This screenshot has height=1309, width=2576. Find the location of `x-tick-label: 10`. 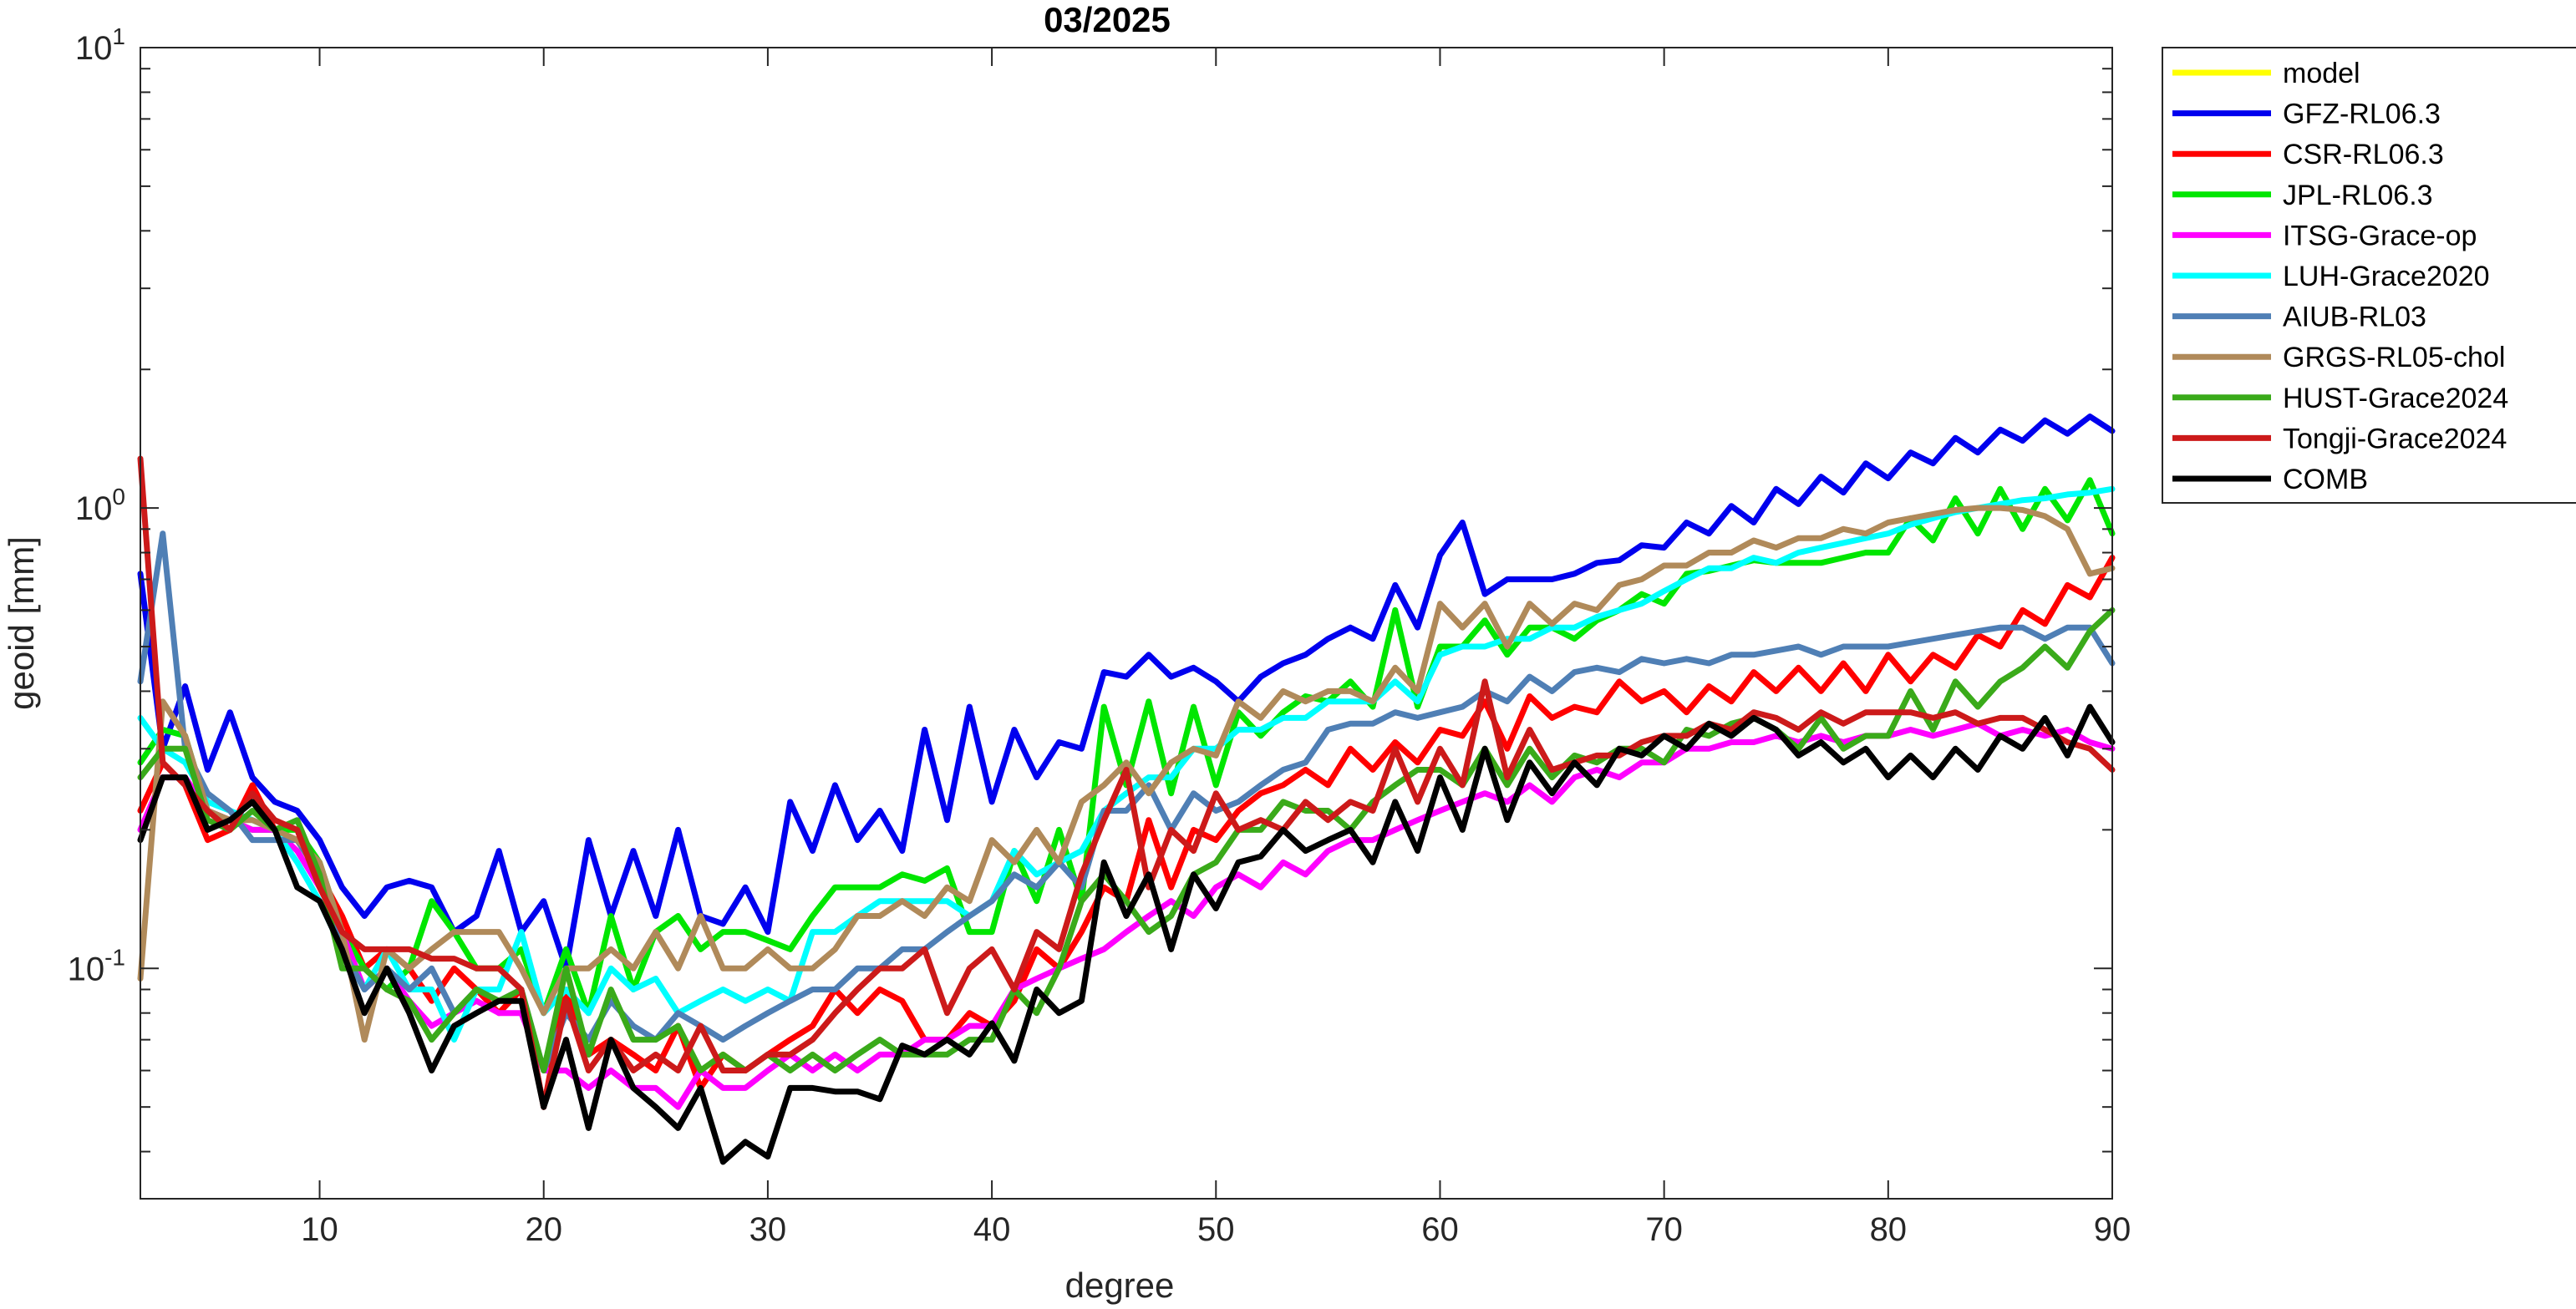

x-tick-label: 10 is located at coordinates (319, 1229).